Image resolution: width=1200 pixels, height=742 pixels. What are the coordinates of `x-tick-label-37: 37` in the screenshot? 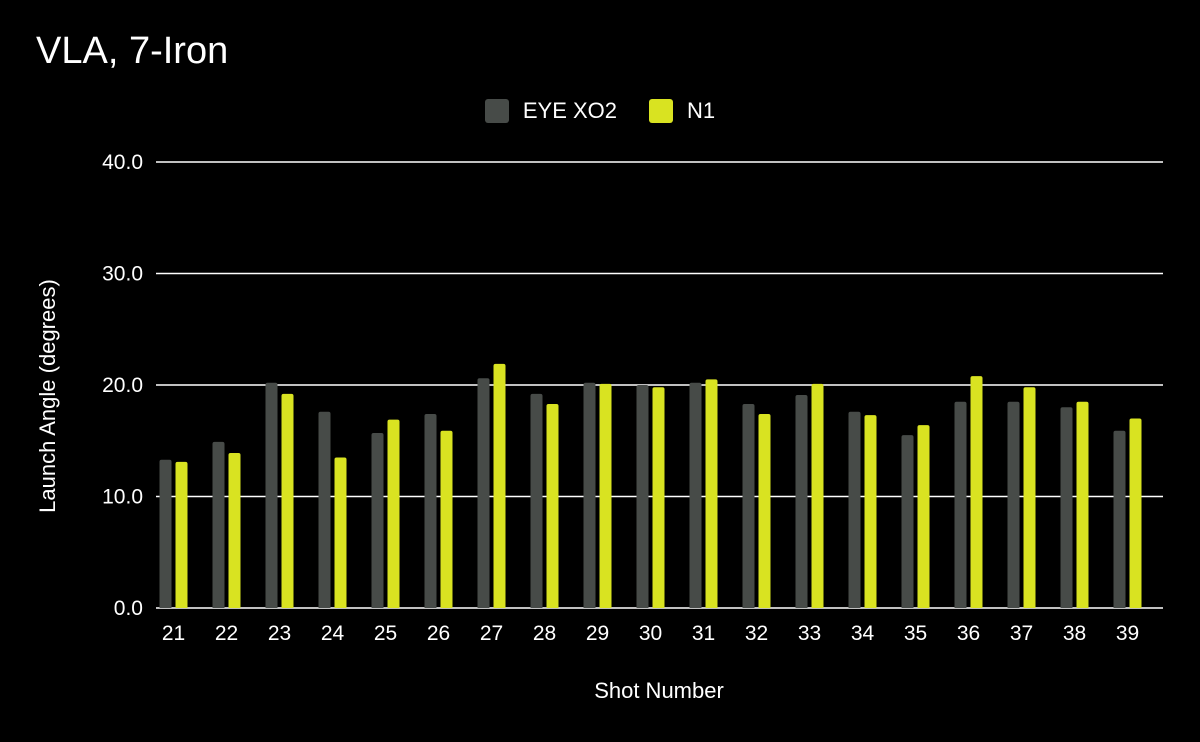 It's located at (1021, 633).